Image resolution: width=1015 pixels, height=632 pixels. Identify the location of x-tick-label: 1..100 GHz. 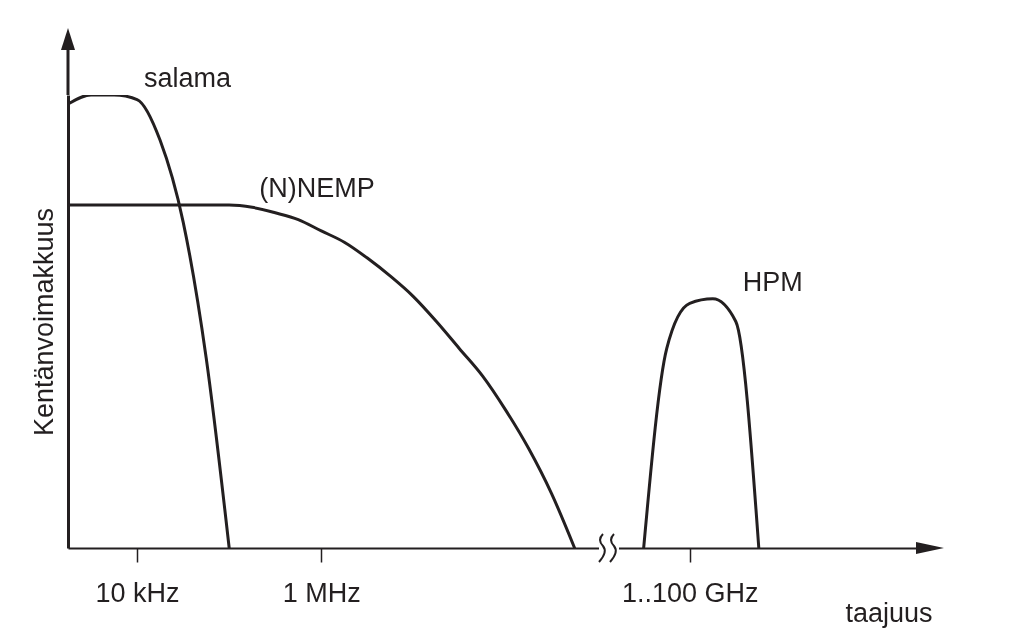
(690, 592).